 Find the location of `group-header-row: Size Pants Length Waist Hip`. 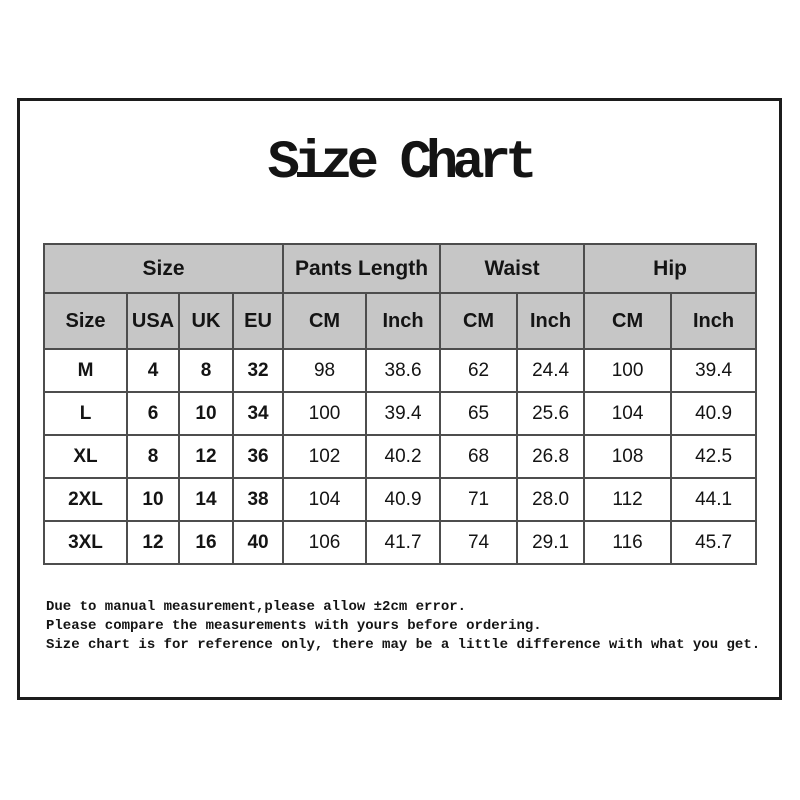

group-header-row: Size Pants Length Waist Hip is located at coordinates (400, 268).